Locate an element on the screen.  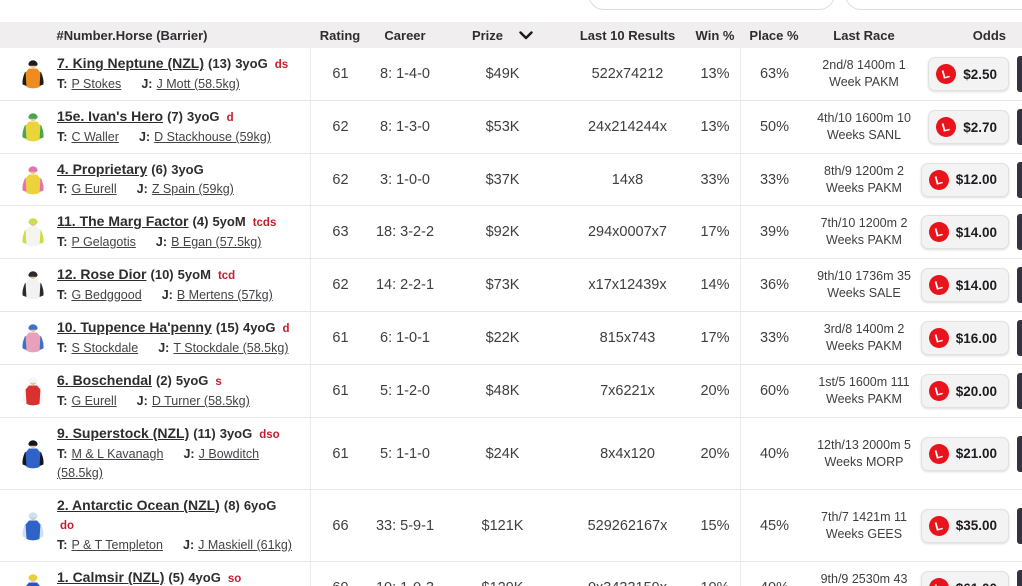
column-header-horse: #Number.Horse (Barrier) is located at coordinates (132, 35).